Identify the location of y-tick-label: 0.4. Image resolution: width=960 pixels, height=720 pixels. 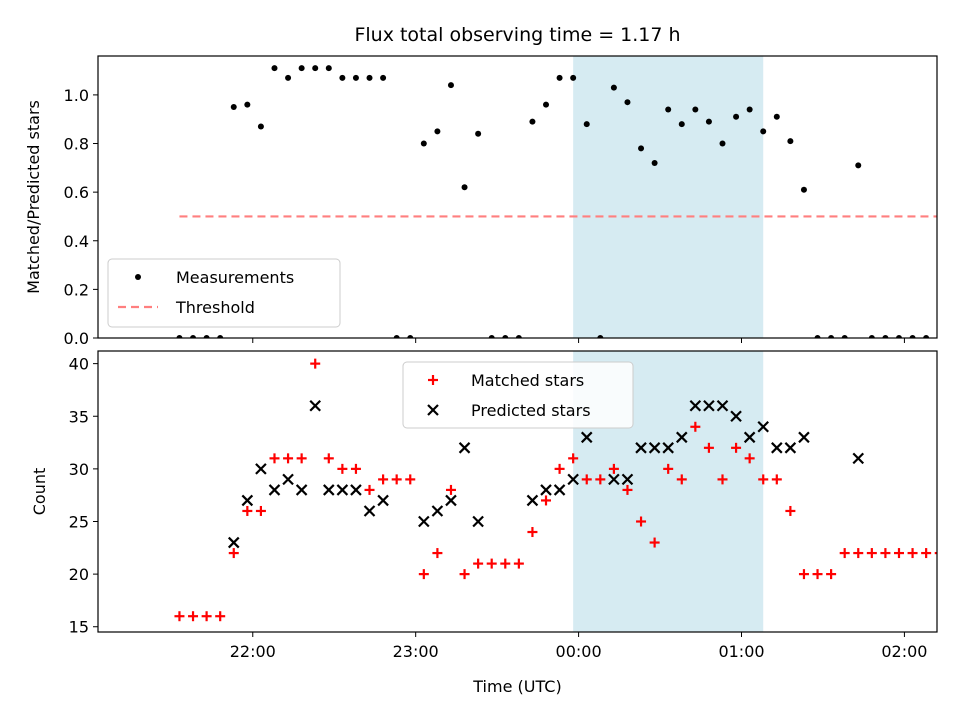
(76, 241).